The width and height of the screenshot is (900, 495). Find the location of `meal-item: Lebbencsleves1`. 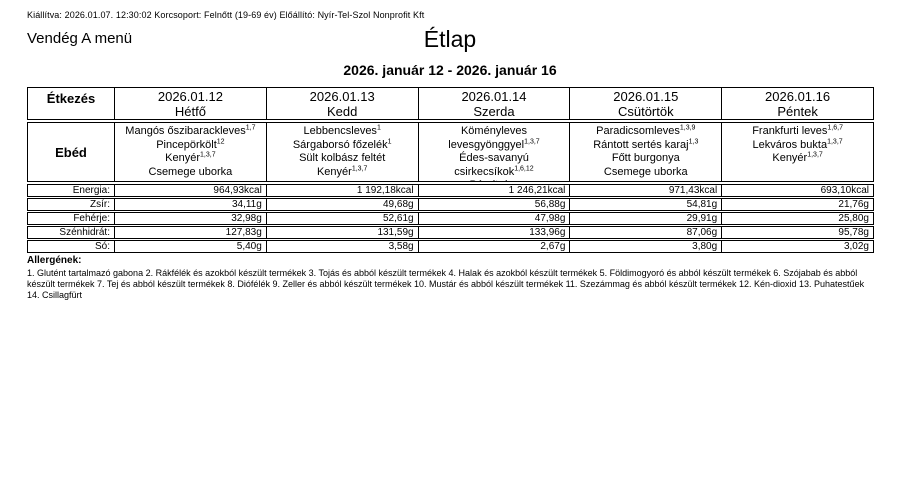

meal-item: Lebbencsleves1 is located at coordinates (342, 130).